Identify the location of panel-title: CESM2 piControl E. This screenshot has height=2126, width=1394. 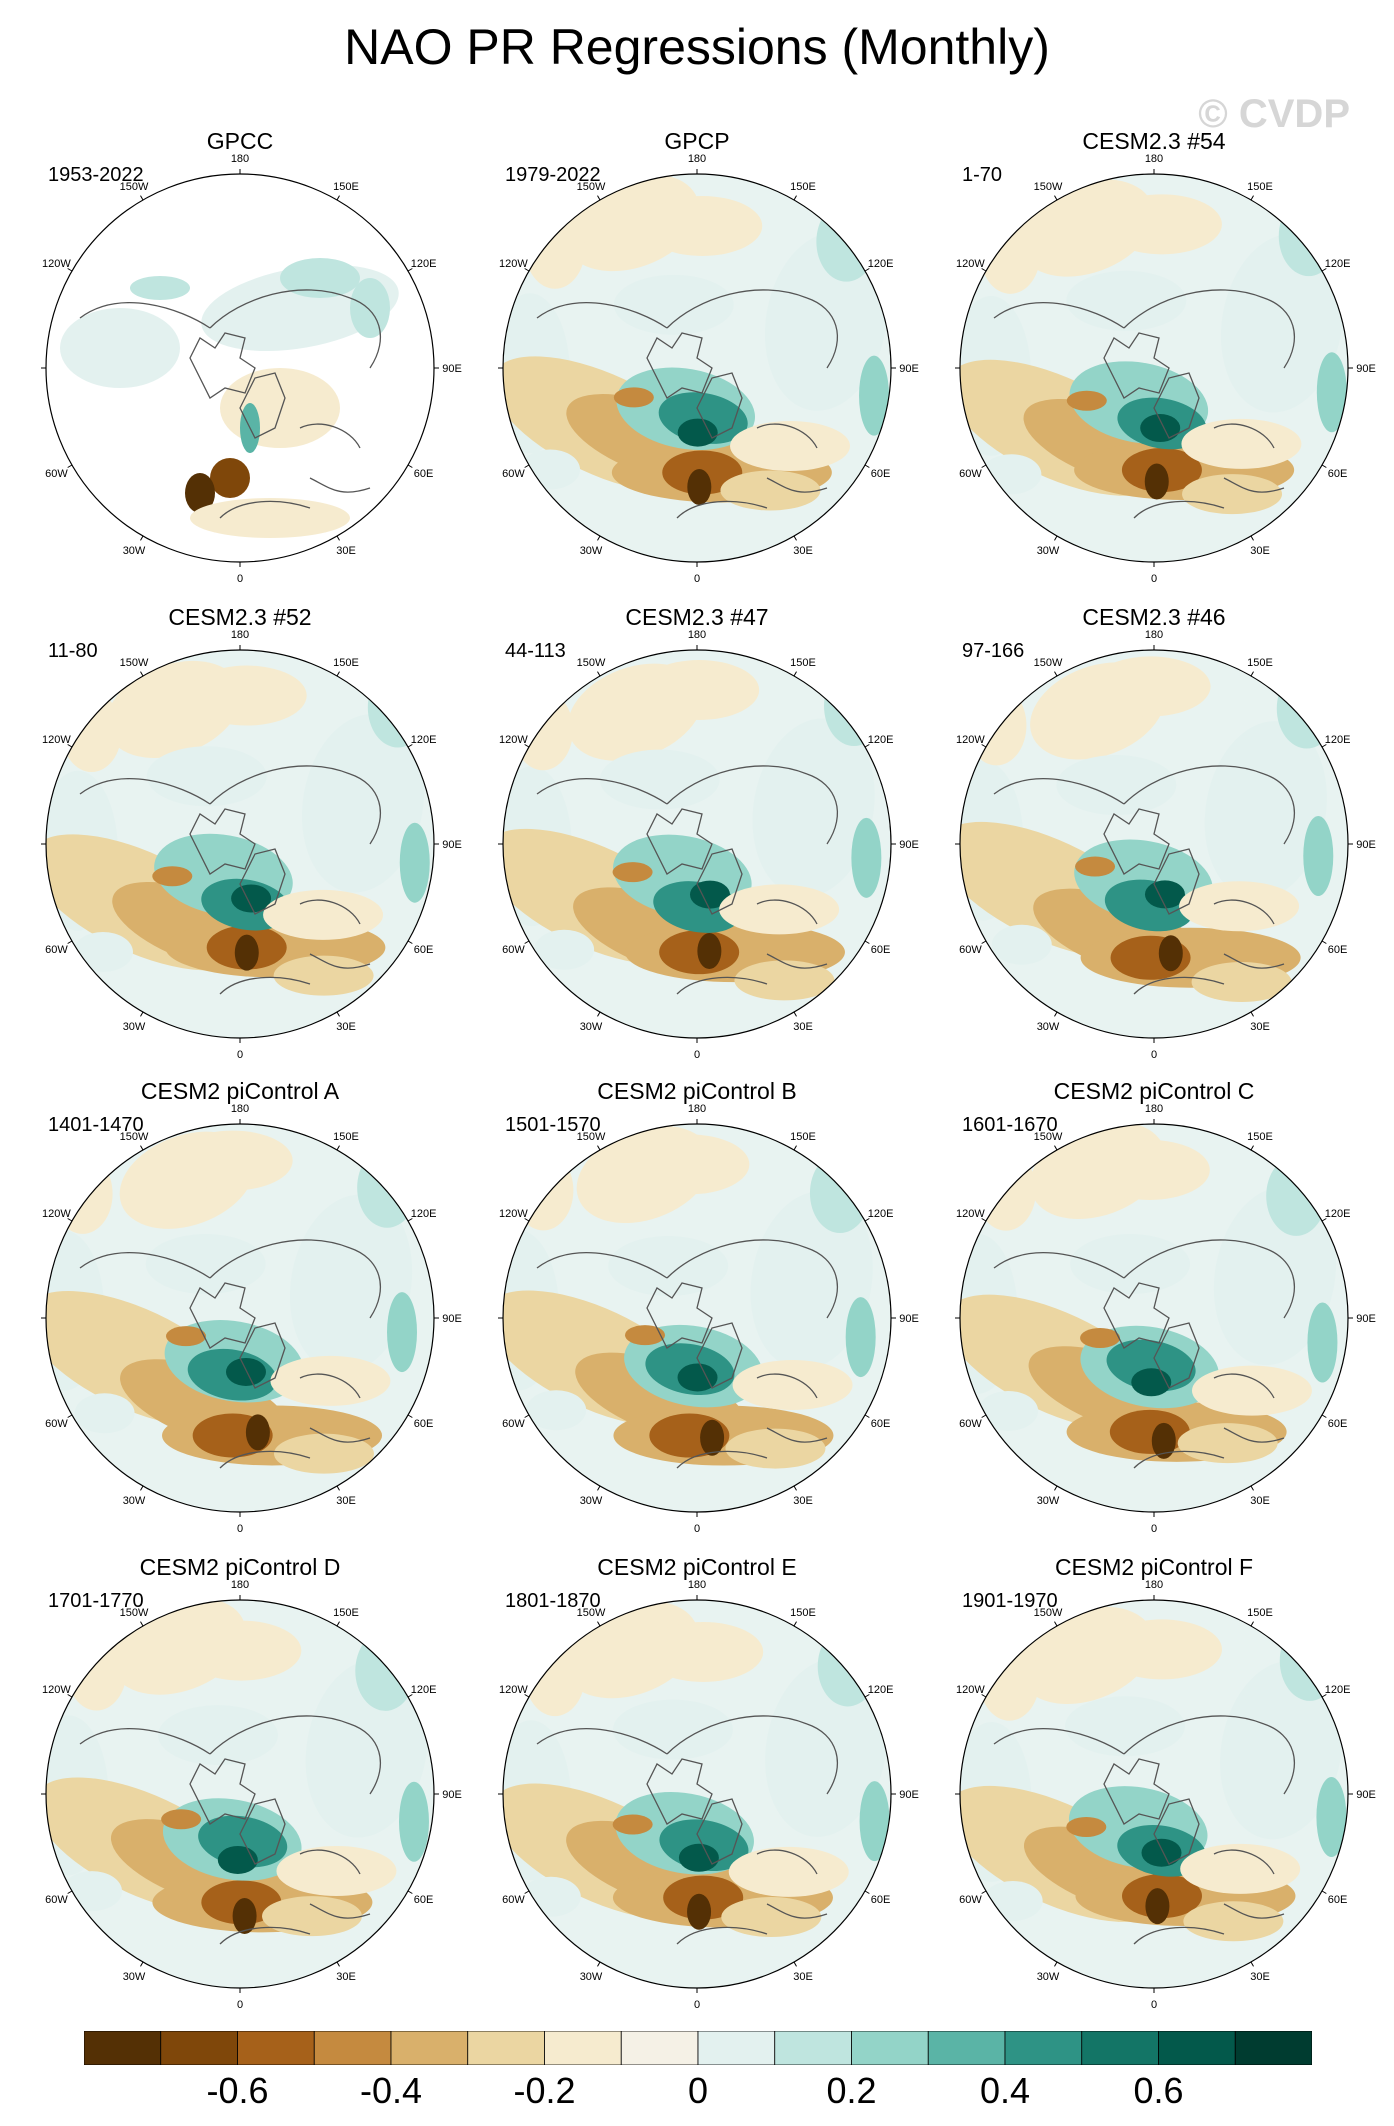
(697, 1567).